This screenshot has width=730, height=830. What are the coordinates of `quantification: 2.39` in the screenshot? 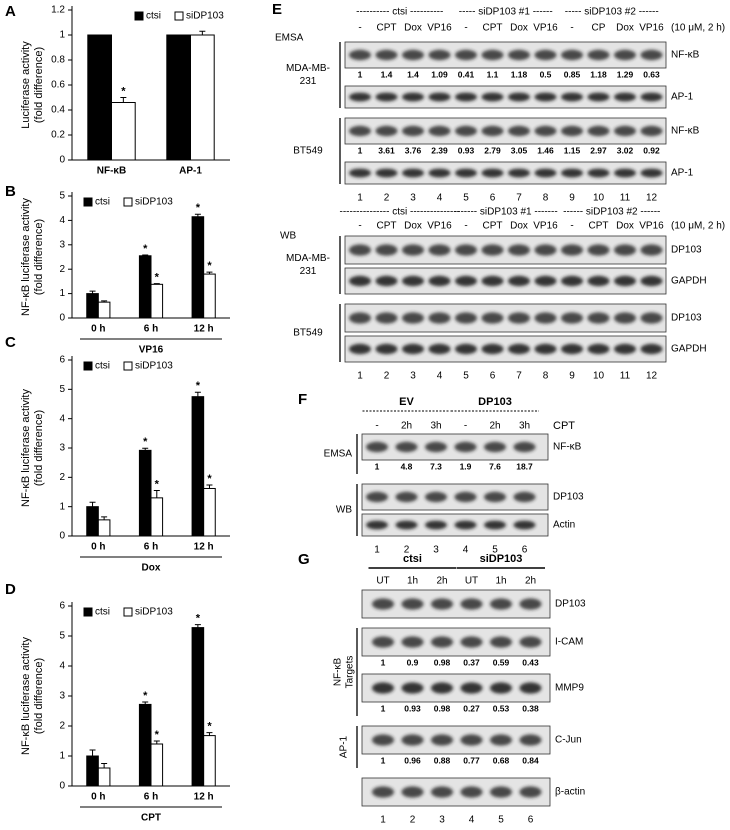 It's located at (439, 150).